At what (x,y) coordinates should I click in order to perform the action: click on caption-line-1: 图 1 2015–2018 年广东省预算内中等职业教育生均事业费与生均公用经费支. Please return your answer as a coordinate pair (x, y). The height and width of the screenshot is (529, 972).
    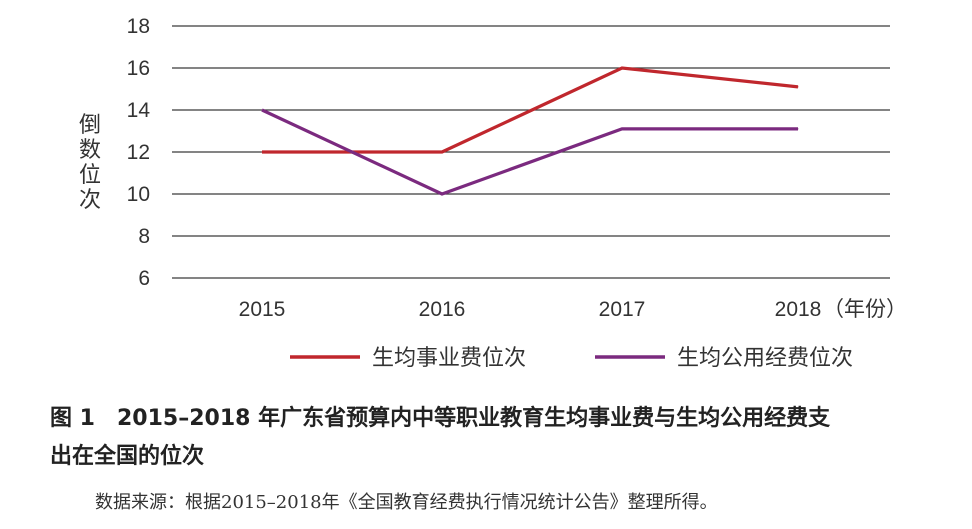
    Looking at the image, I should click on (440, 418).